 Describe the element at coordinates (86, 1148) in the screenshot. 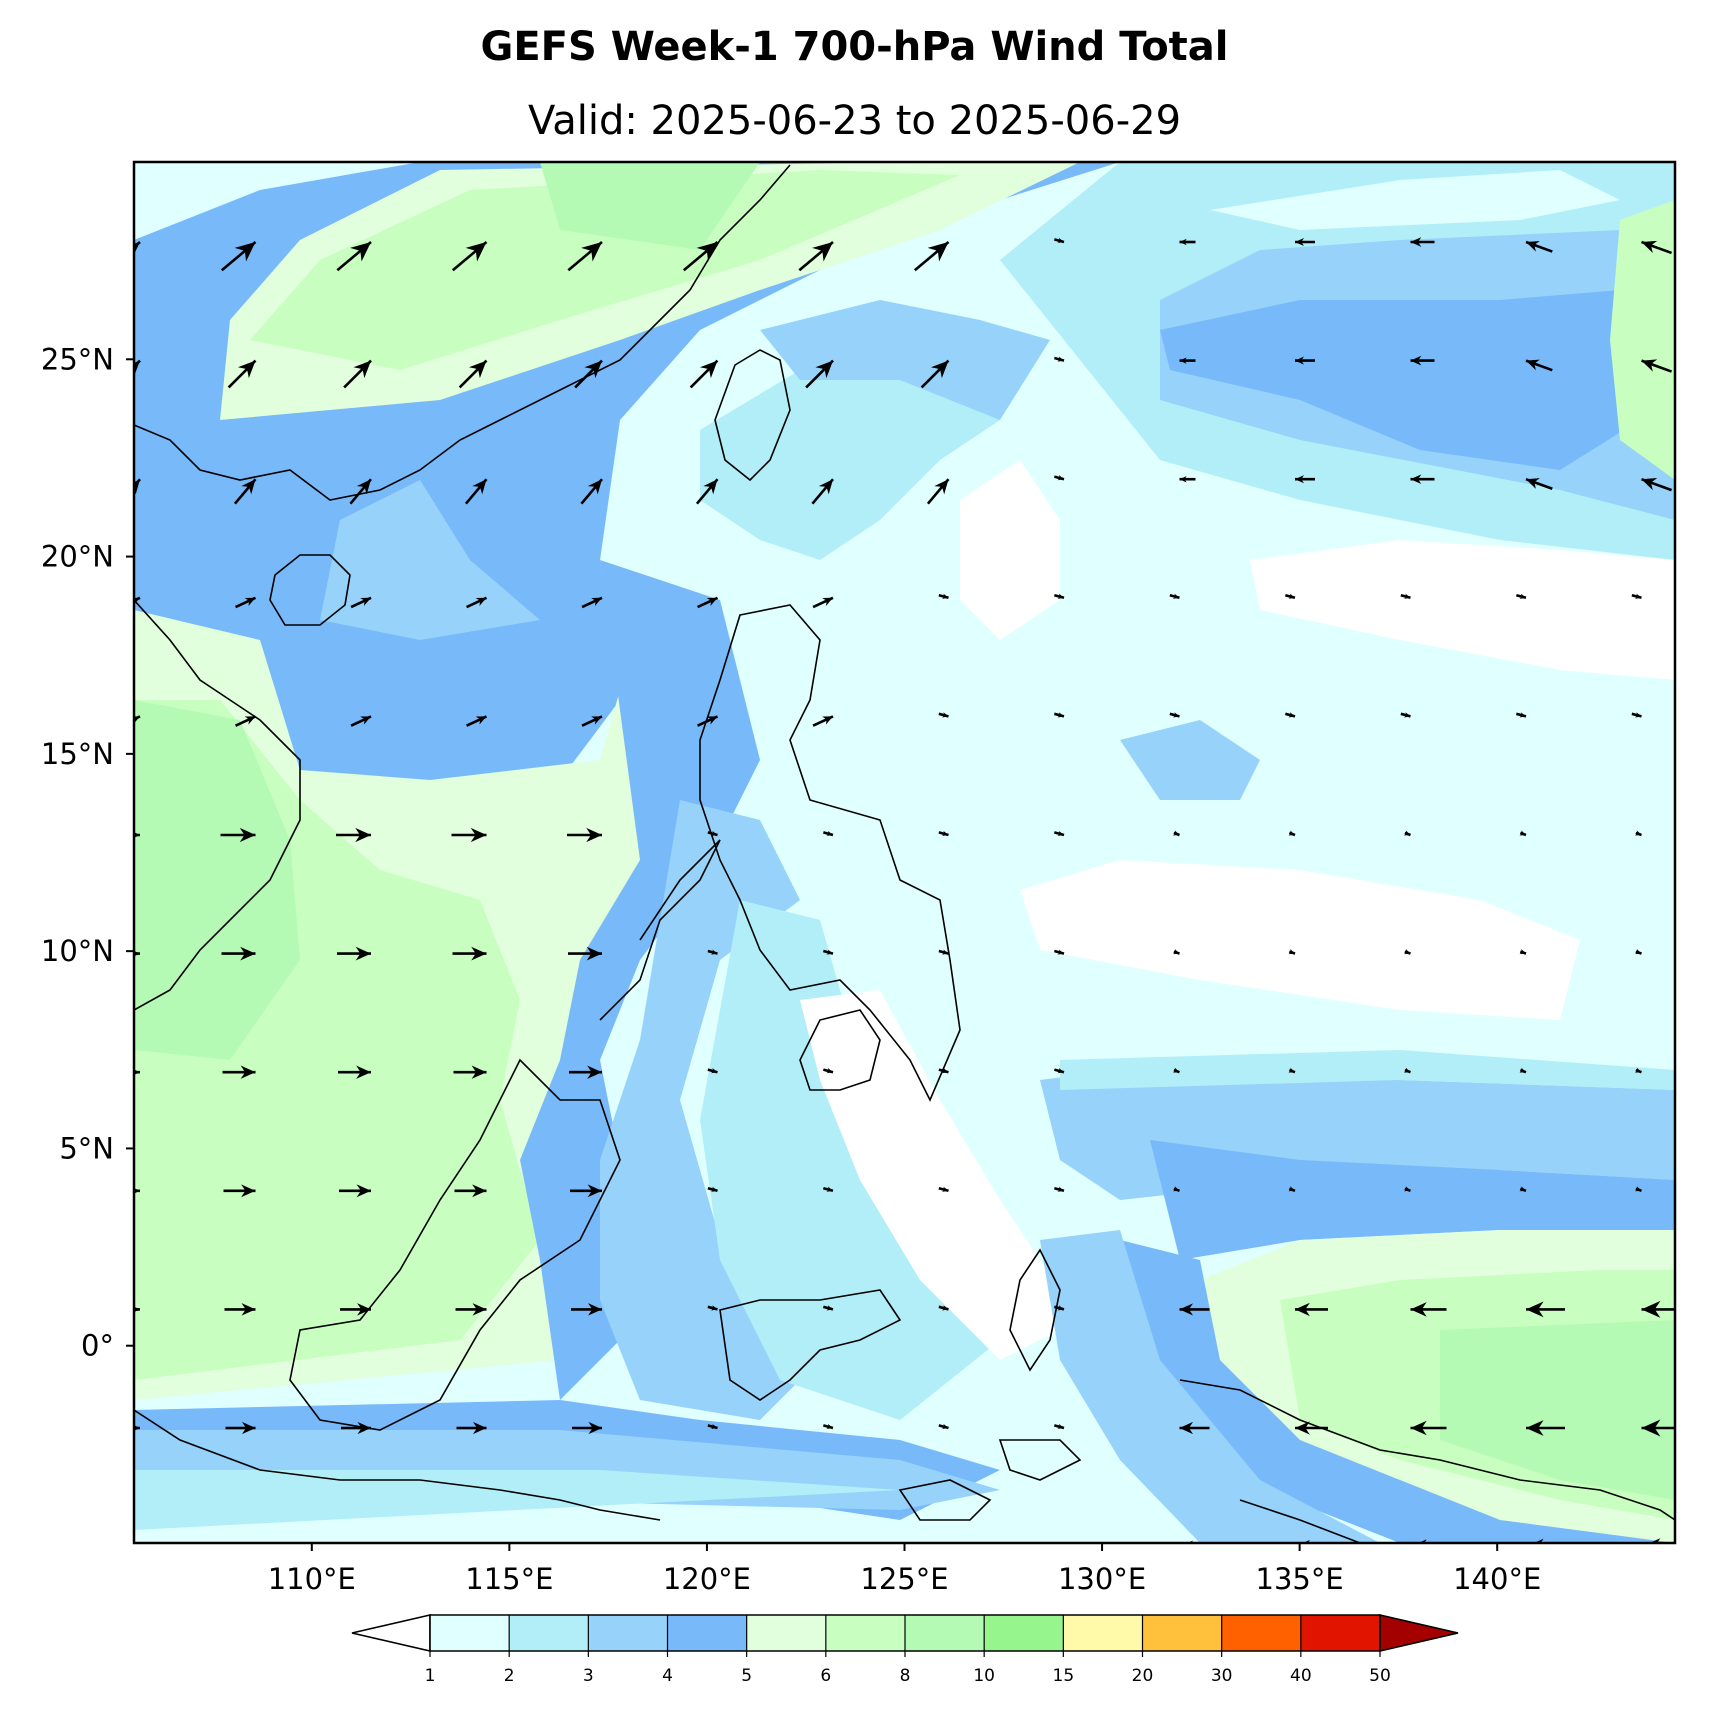

I see `lat-tick-label: 5°N` at that location.